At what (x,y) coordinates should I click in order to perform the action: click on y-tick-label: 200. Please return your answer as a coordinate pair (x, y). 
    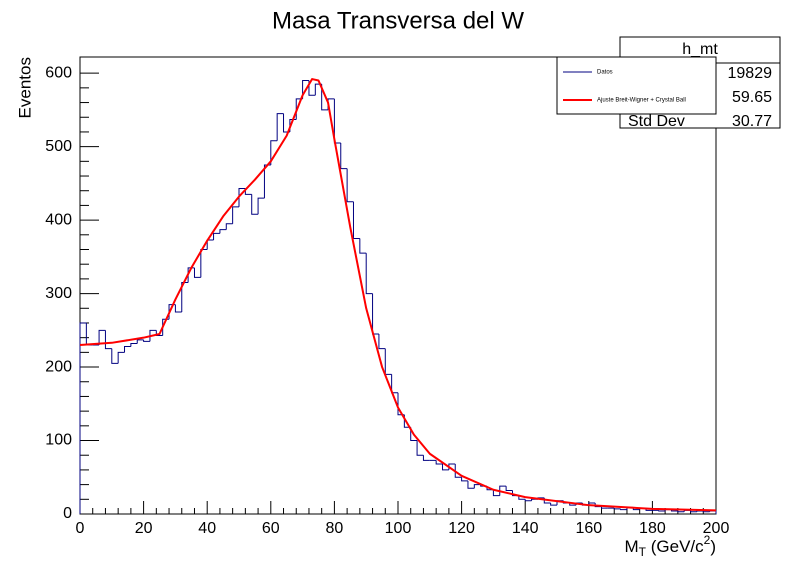
    Looking at the image, I should click on (58, 366).